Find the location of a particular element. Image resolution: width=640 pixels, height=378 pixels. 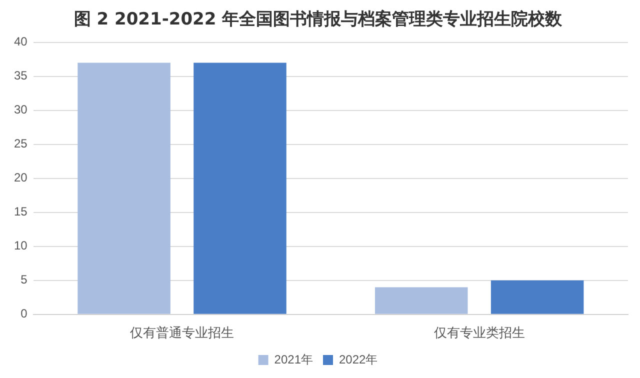

y-tick-label: 15 is located at coordinates (21, 211).